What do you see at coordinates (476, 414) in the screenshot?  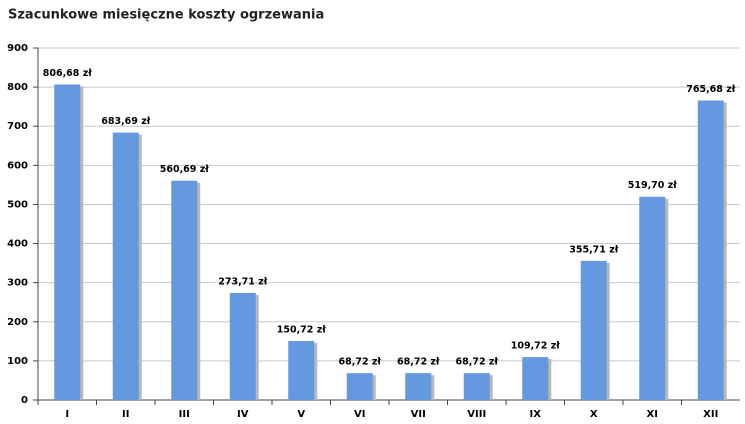 I see `x-tick-label: VIII` at bounding box center [476, 414].